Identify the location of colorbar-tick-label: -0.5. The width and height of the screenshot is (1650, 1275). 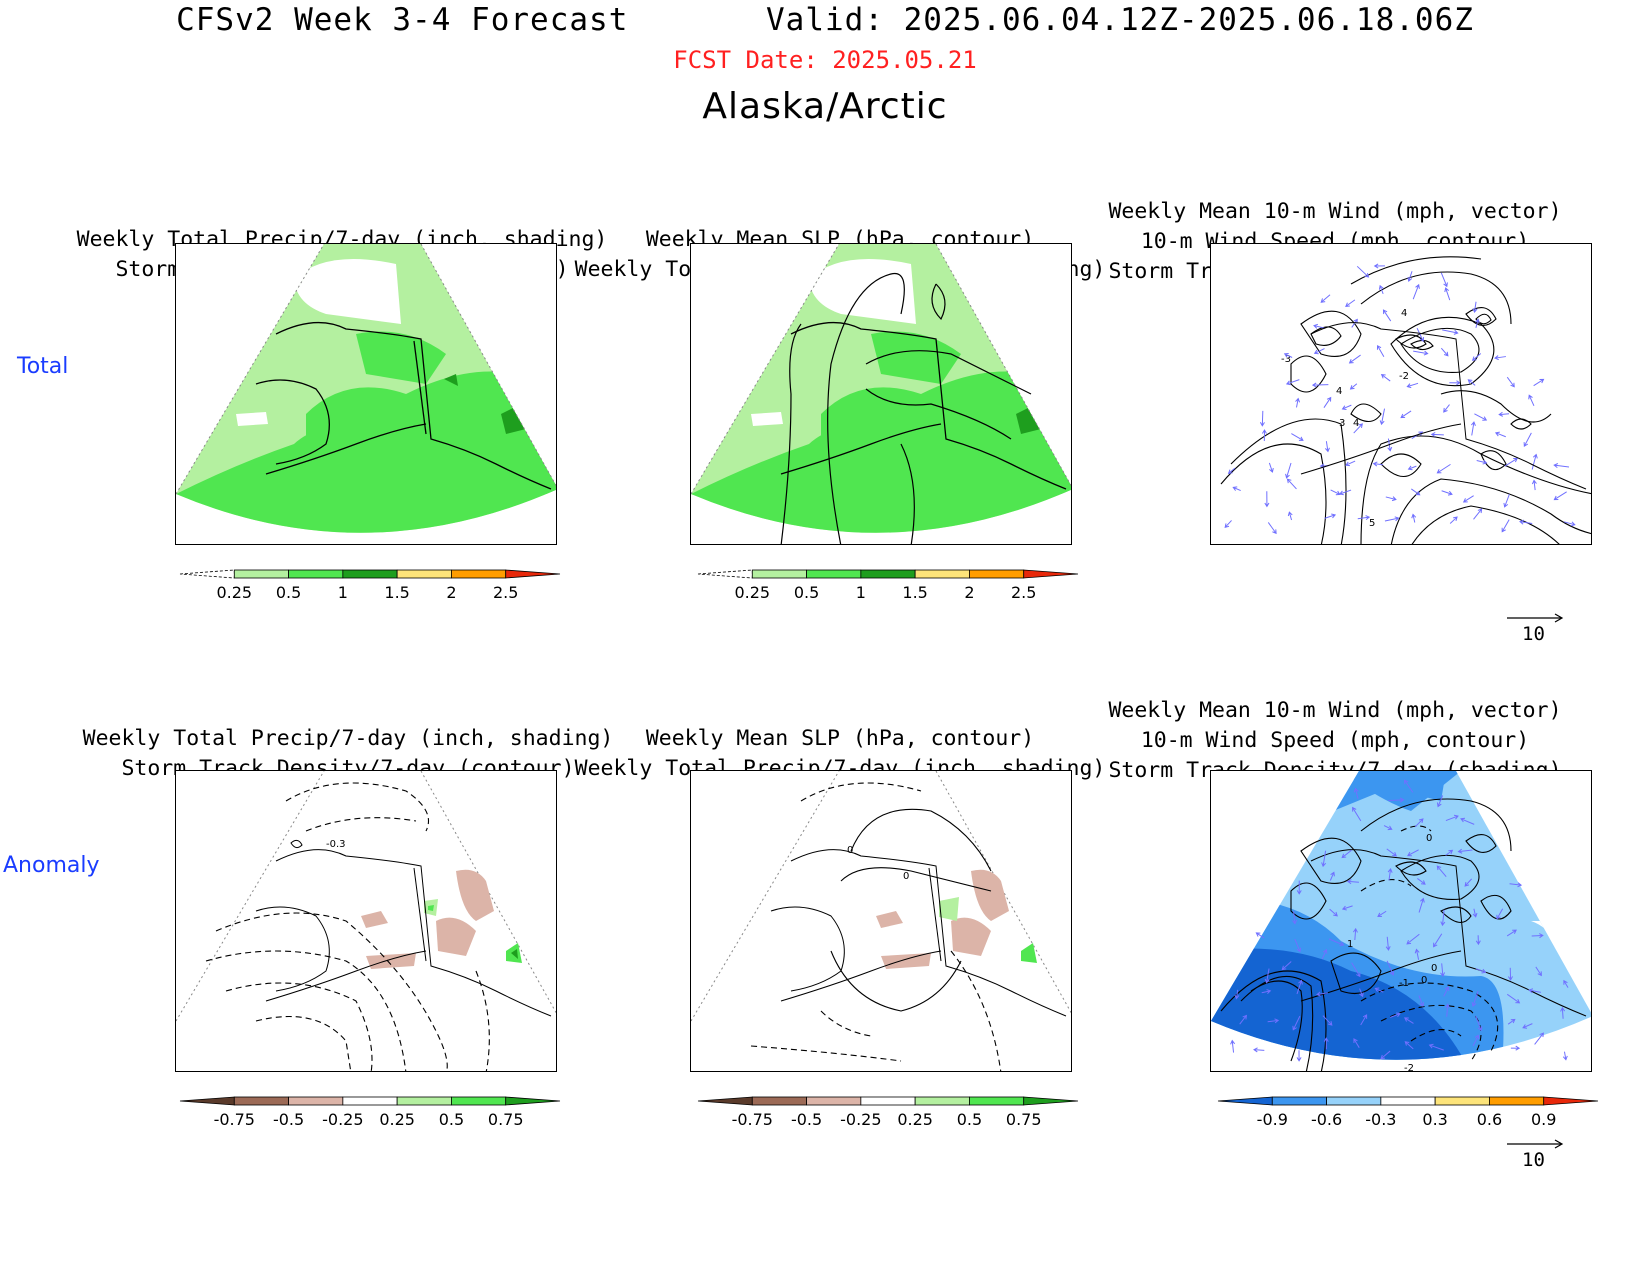
(806, 1119).